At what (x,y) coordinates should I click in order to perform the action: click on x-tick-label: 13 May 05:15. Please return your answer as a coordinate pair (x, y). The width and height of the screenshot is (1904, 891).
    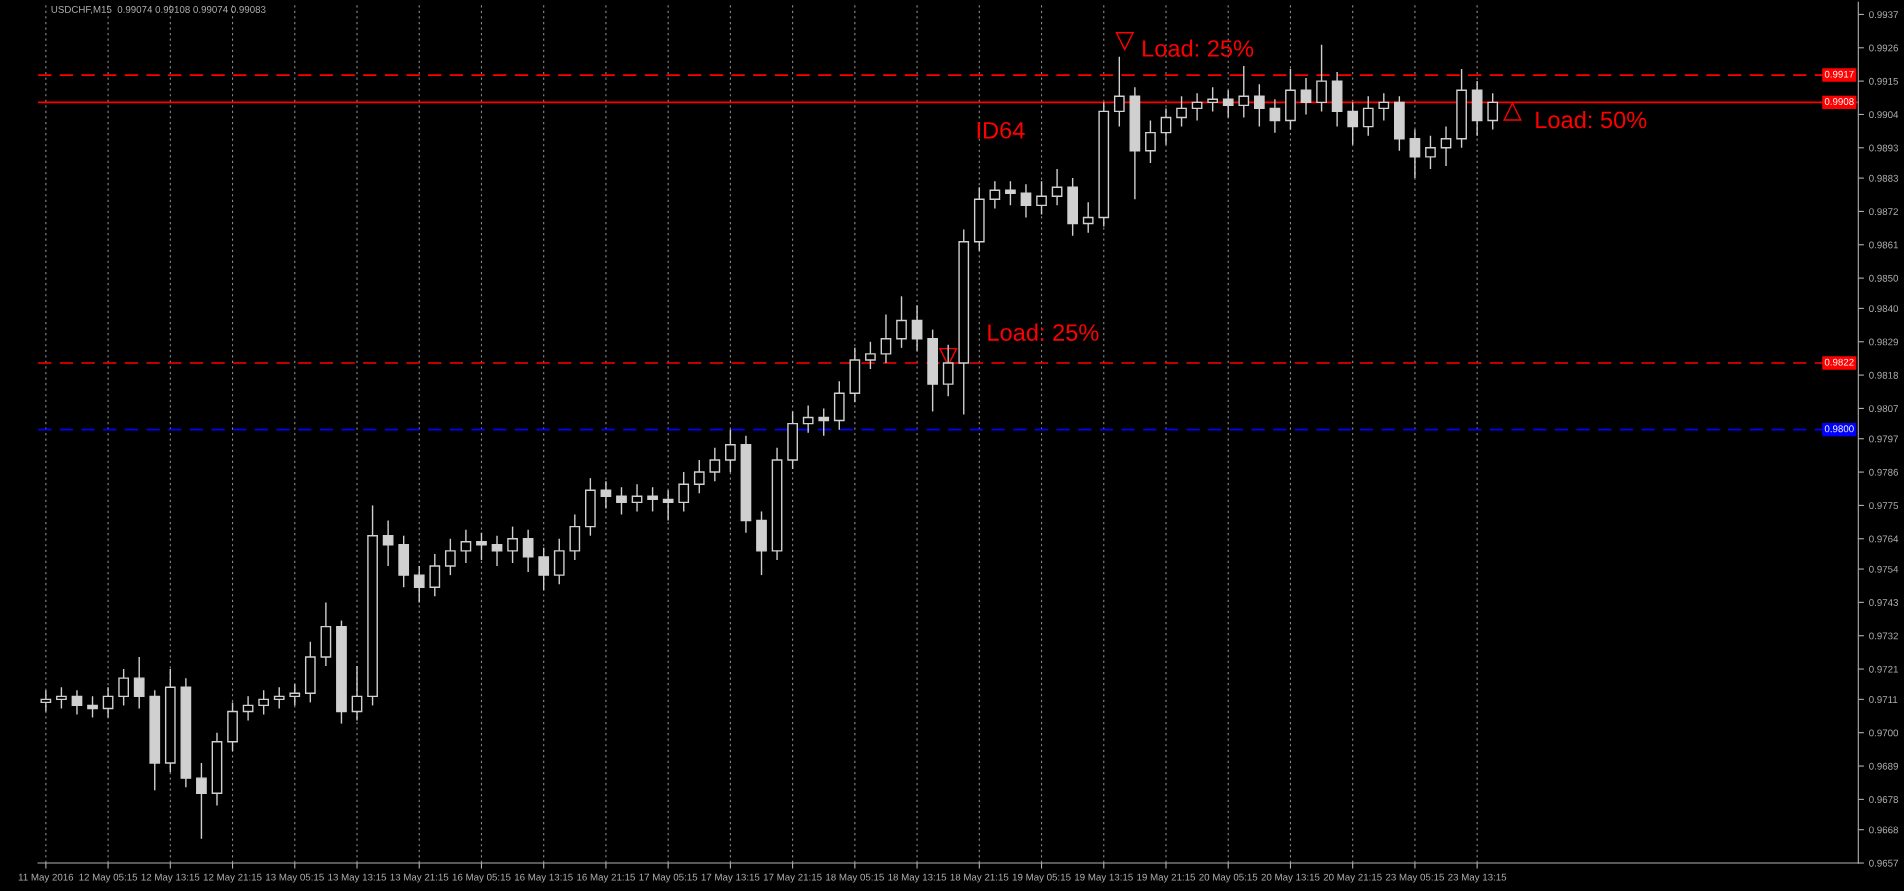
    Looking at the image, I should click on (295, 878).